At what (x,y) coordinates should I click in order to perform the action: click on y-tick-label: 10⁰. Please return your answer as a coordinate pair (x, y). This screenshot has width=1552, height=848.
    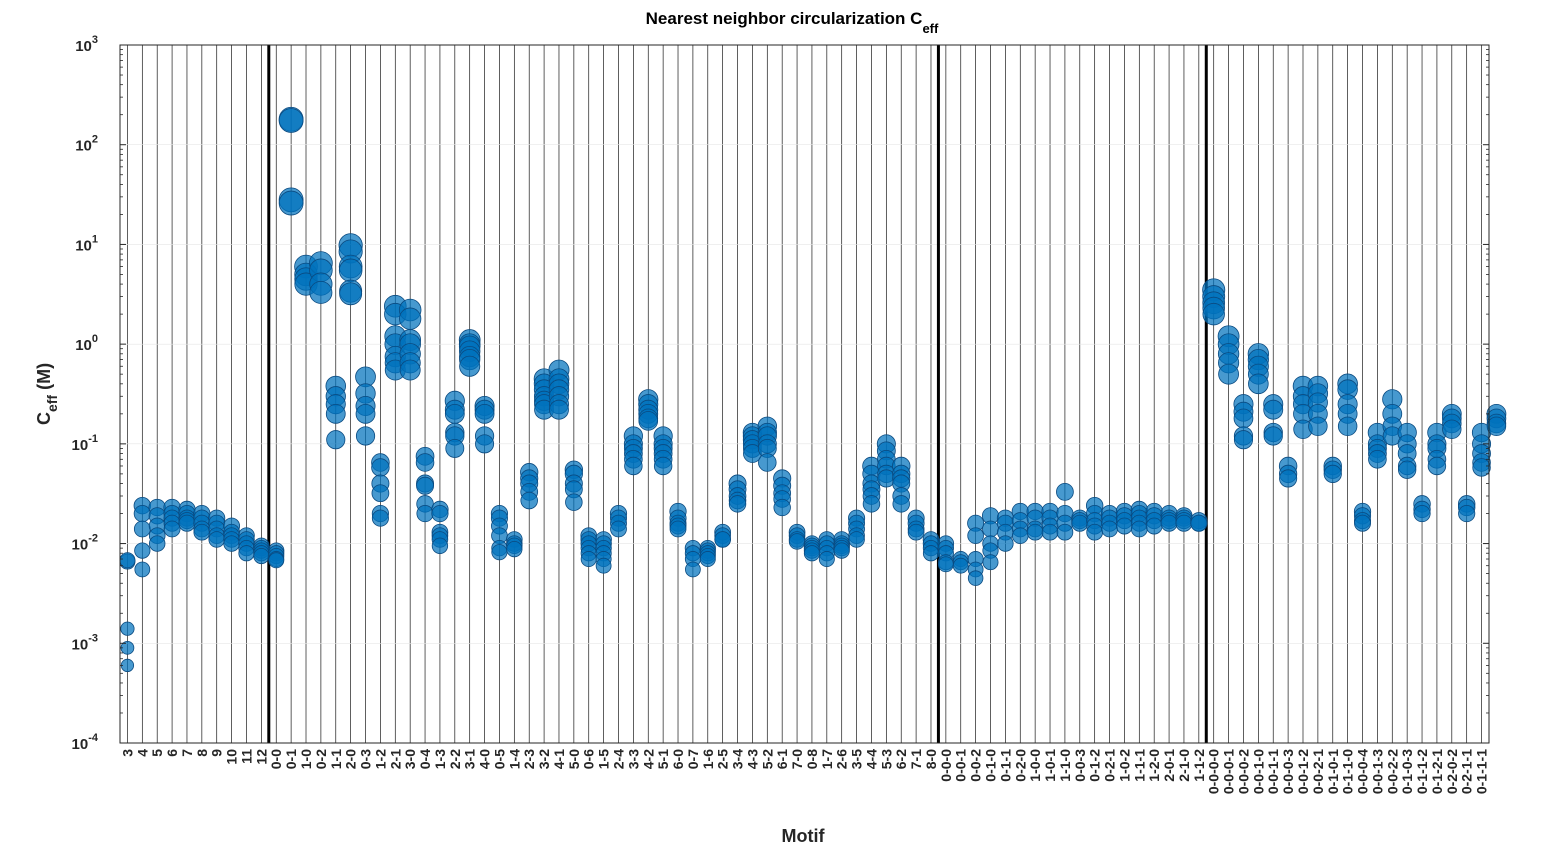
    Looking at the image, I should click on (86, 343).